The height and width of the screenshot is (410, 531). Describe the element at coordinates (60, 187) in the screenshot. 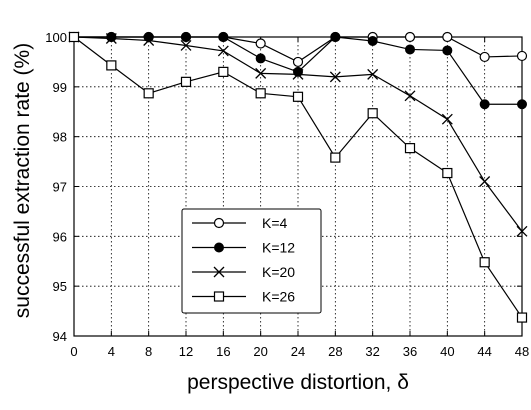

I see `y-tick-label: 97` at that location.